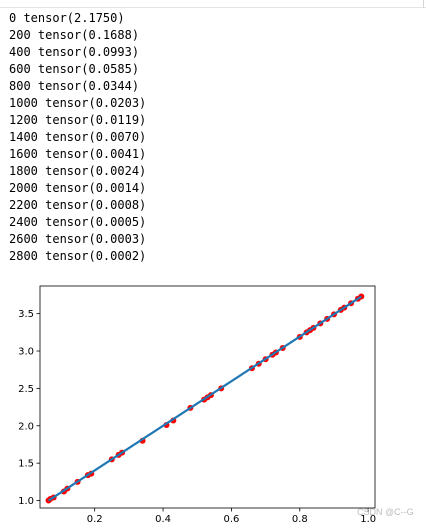  Describe the element at coordinates (95, 519) in the screenshot. I see `x-tick-label: 0.2` at that location.